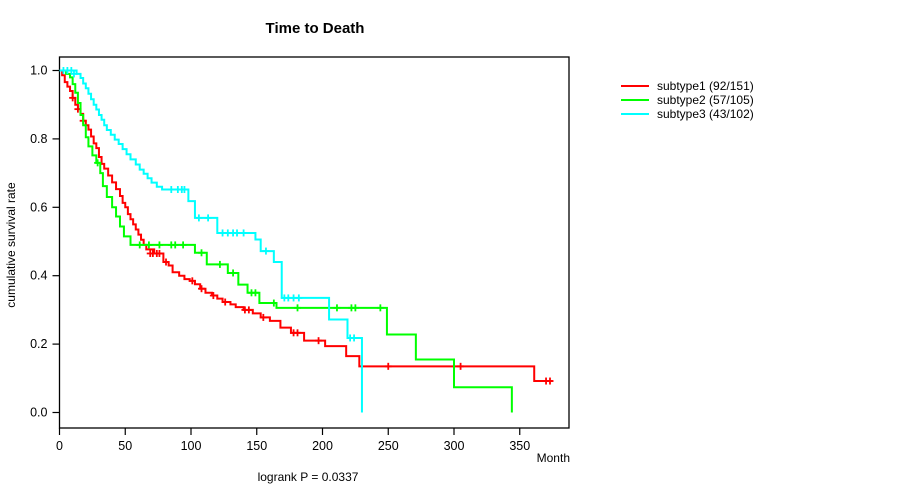 The width and height of the screenshot is (900, 500). Describe the element at coordinates (38, 71) in the screenshot. I see `y-tick-label: 1.0` at that location.